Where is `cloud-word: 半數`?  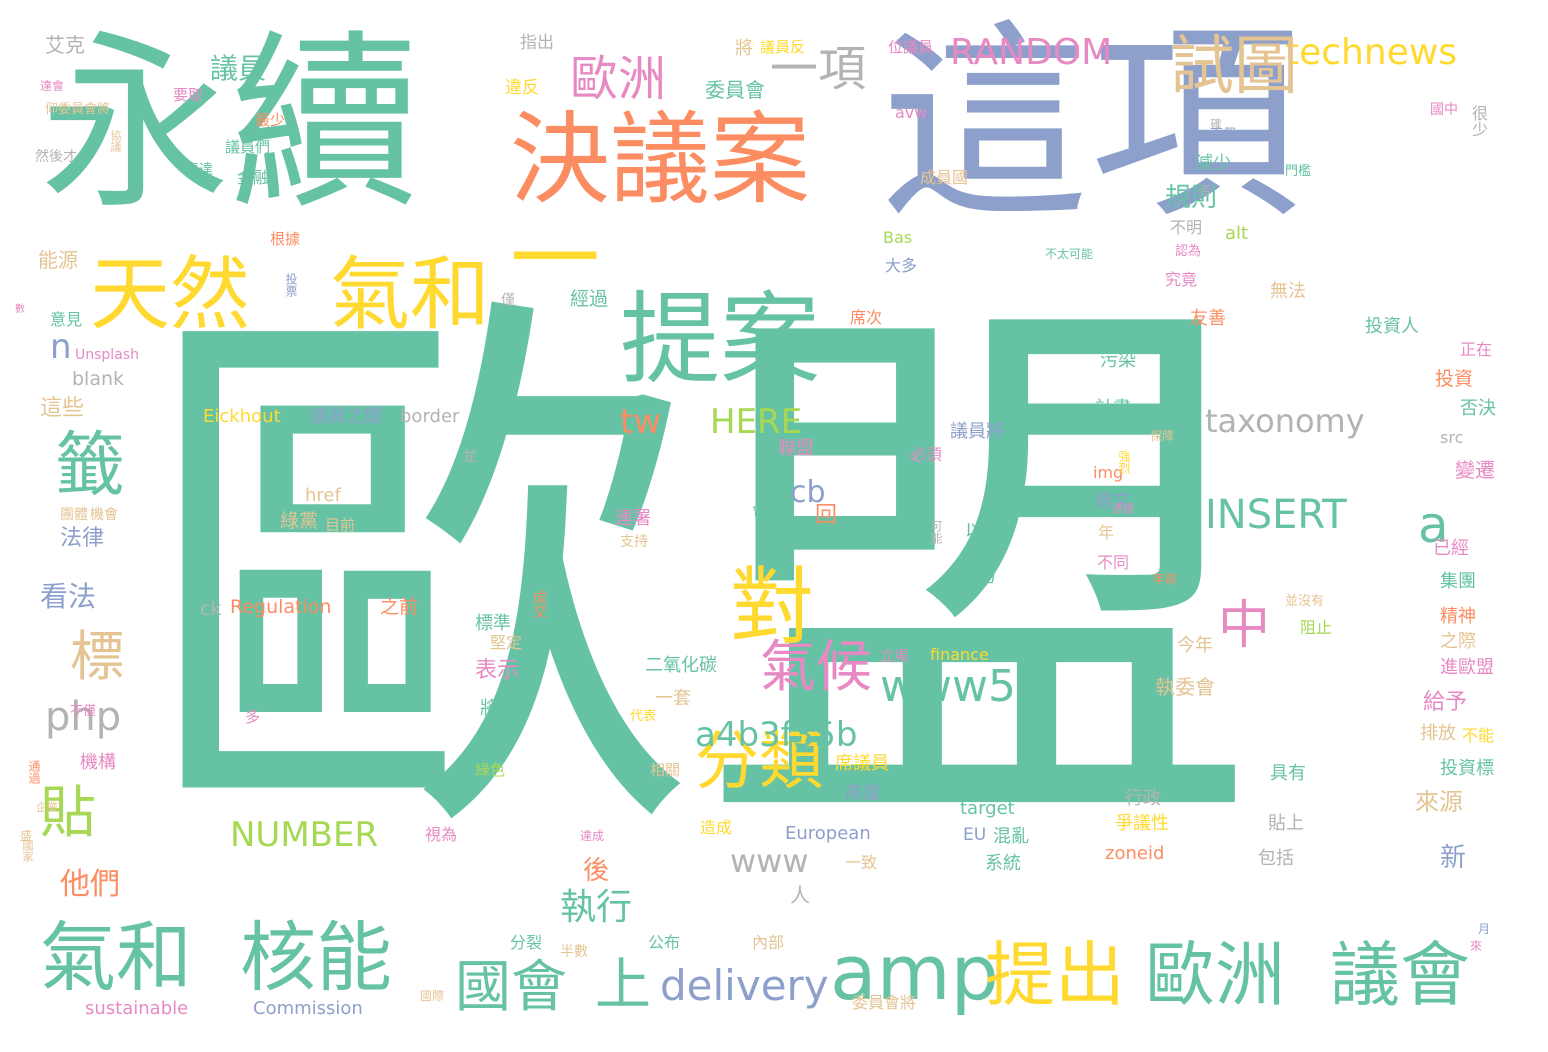
cloud-word: 半數 is located at coordinates (574, 952).